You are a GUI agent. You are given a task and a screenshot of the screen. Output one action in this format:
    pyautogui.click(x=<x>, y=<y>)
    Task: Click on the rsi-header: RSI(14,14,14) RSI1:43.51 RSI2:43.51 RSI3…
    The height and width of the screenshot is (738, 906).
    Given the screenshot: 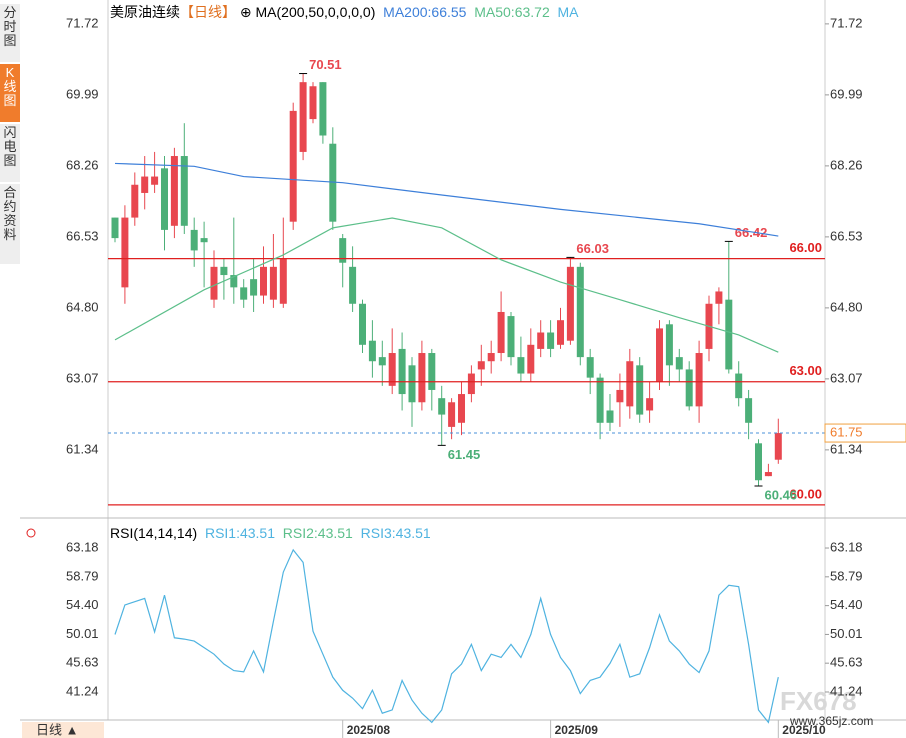 What is the action you would take?
    pyautogui.click(x=270, y=533)
    